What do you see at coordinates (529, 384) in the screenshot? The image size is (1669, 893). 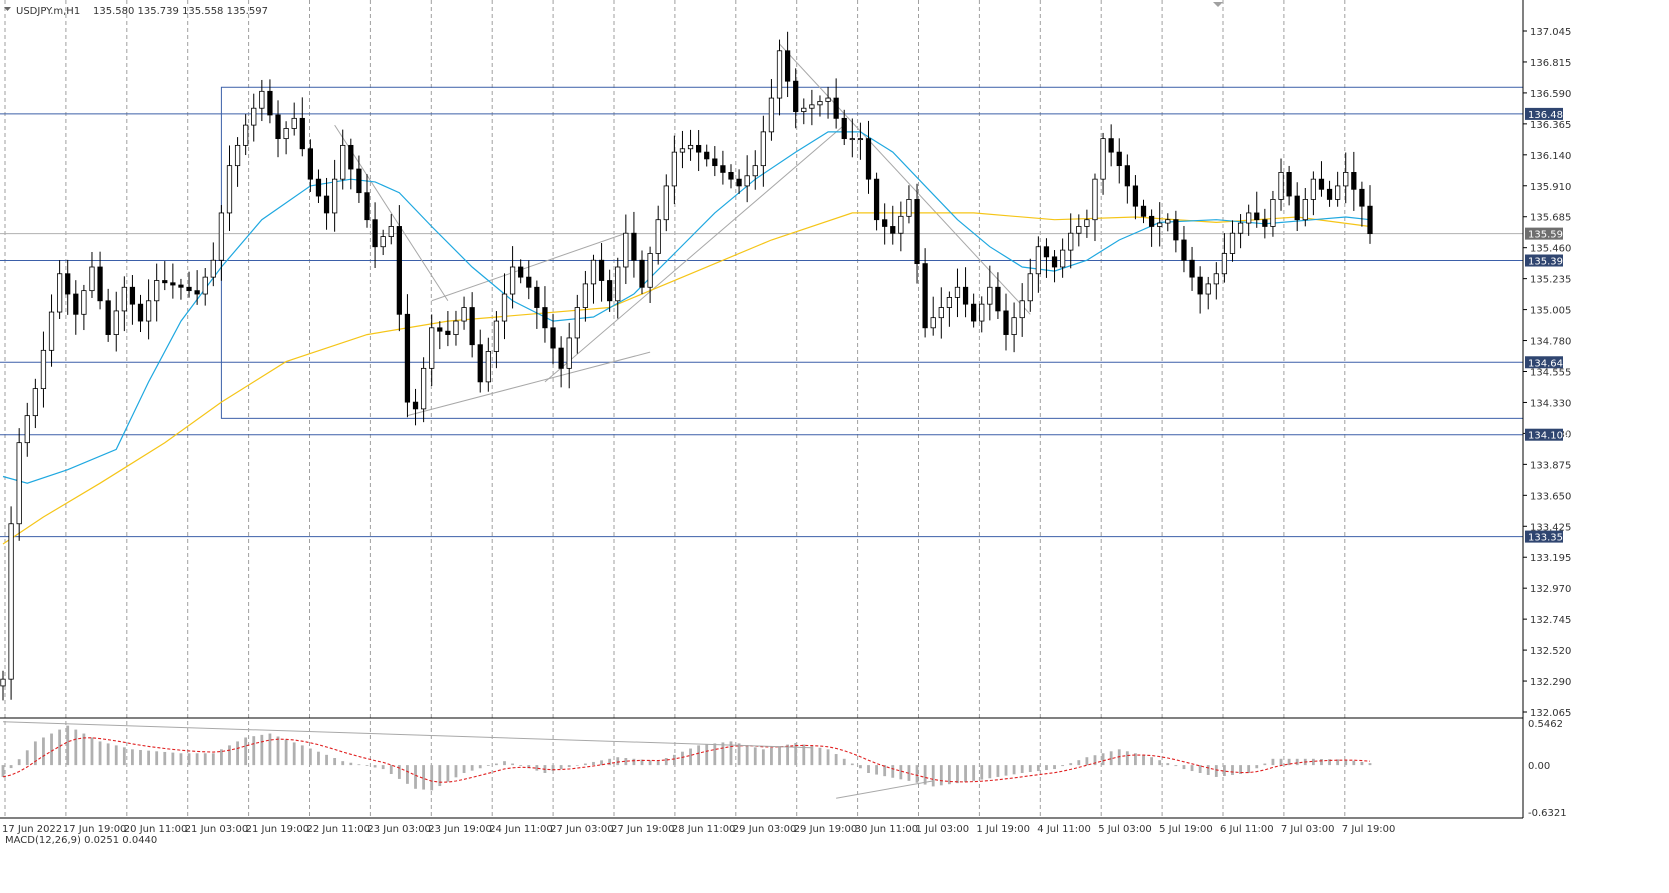 I see `trendline` at bounding box center [529, 384].